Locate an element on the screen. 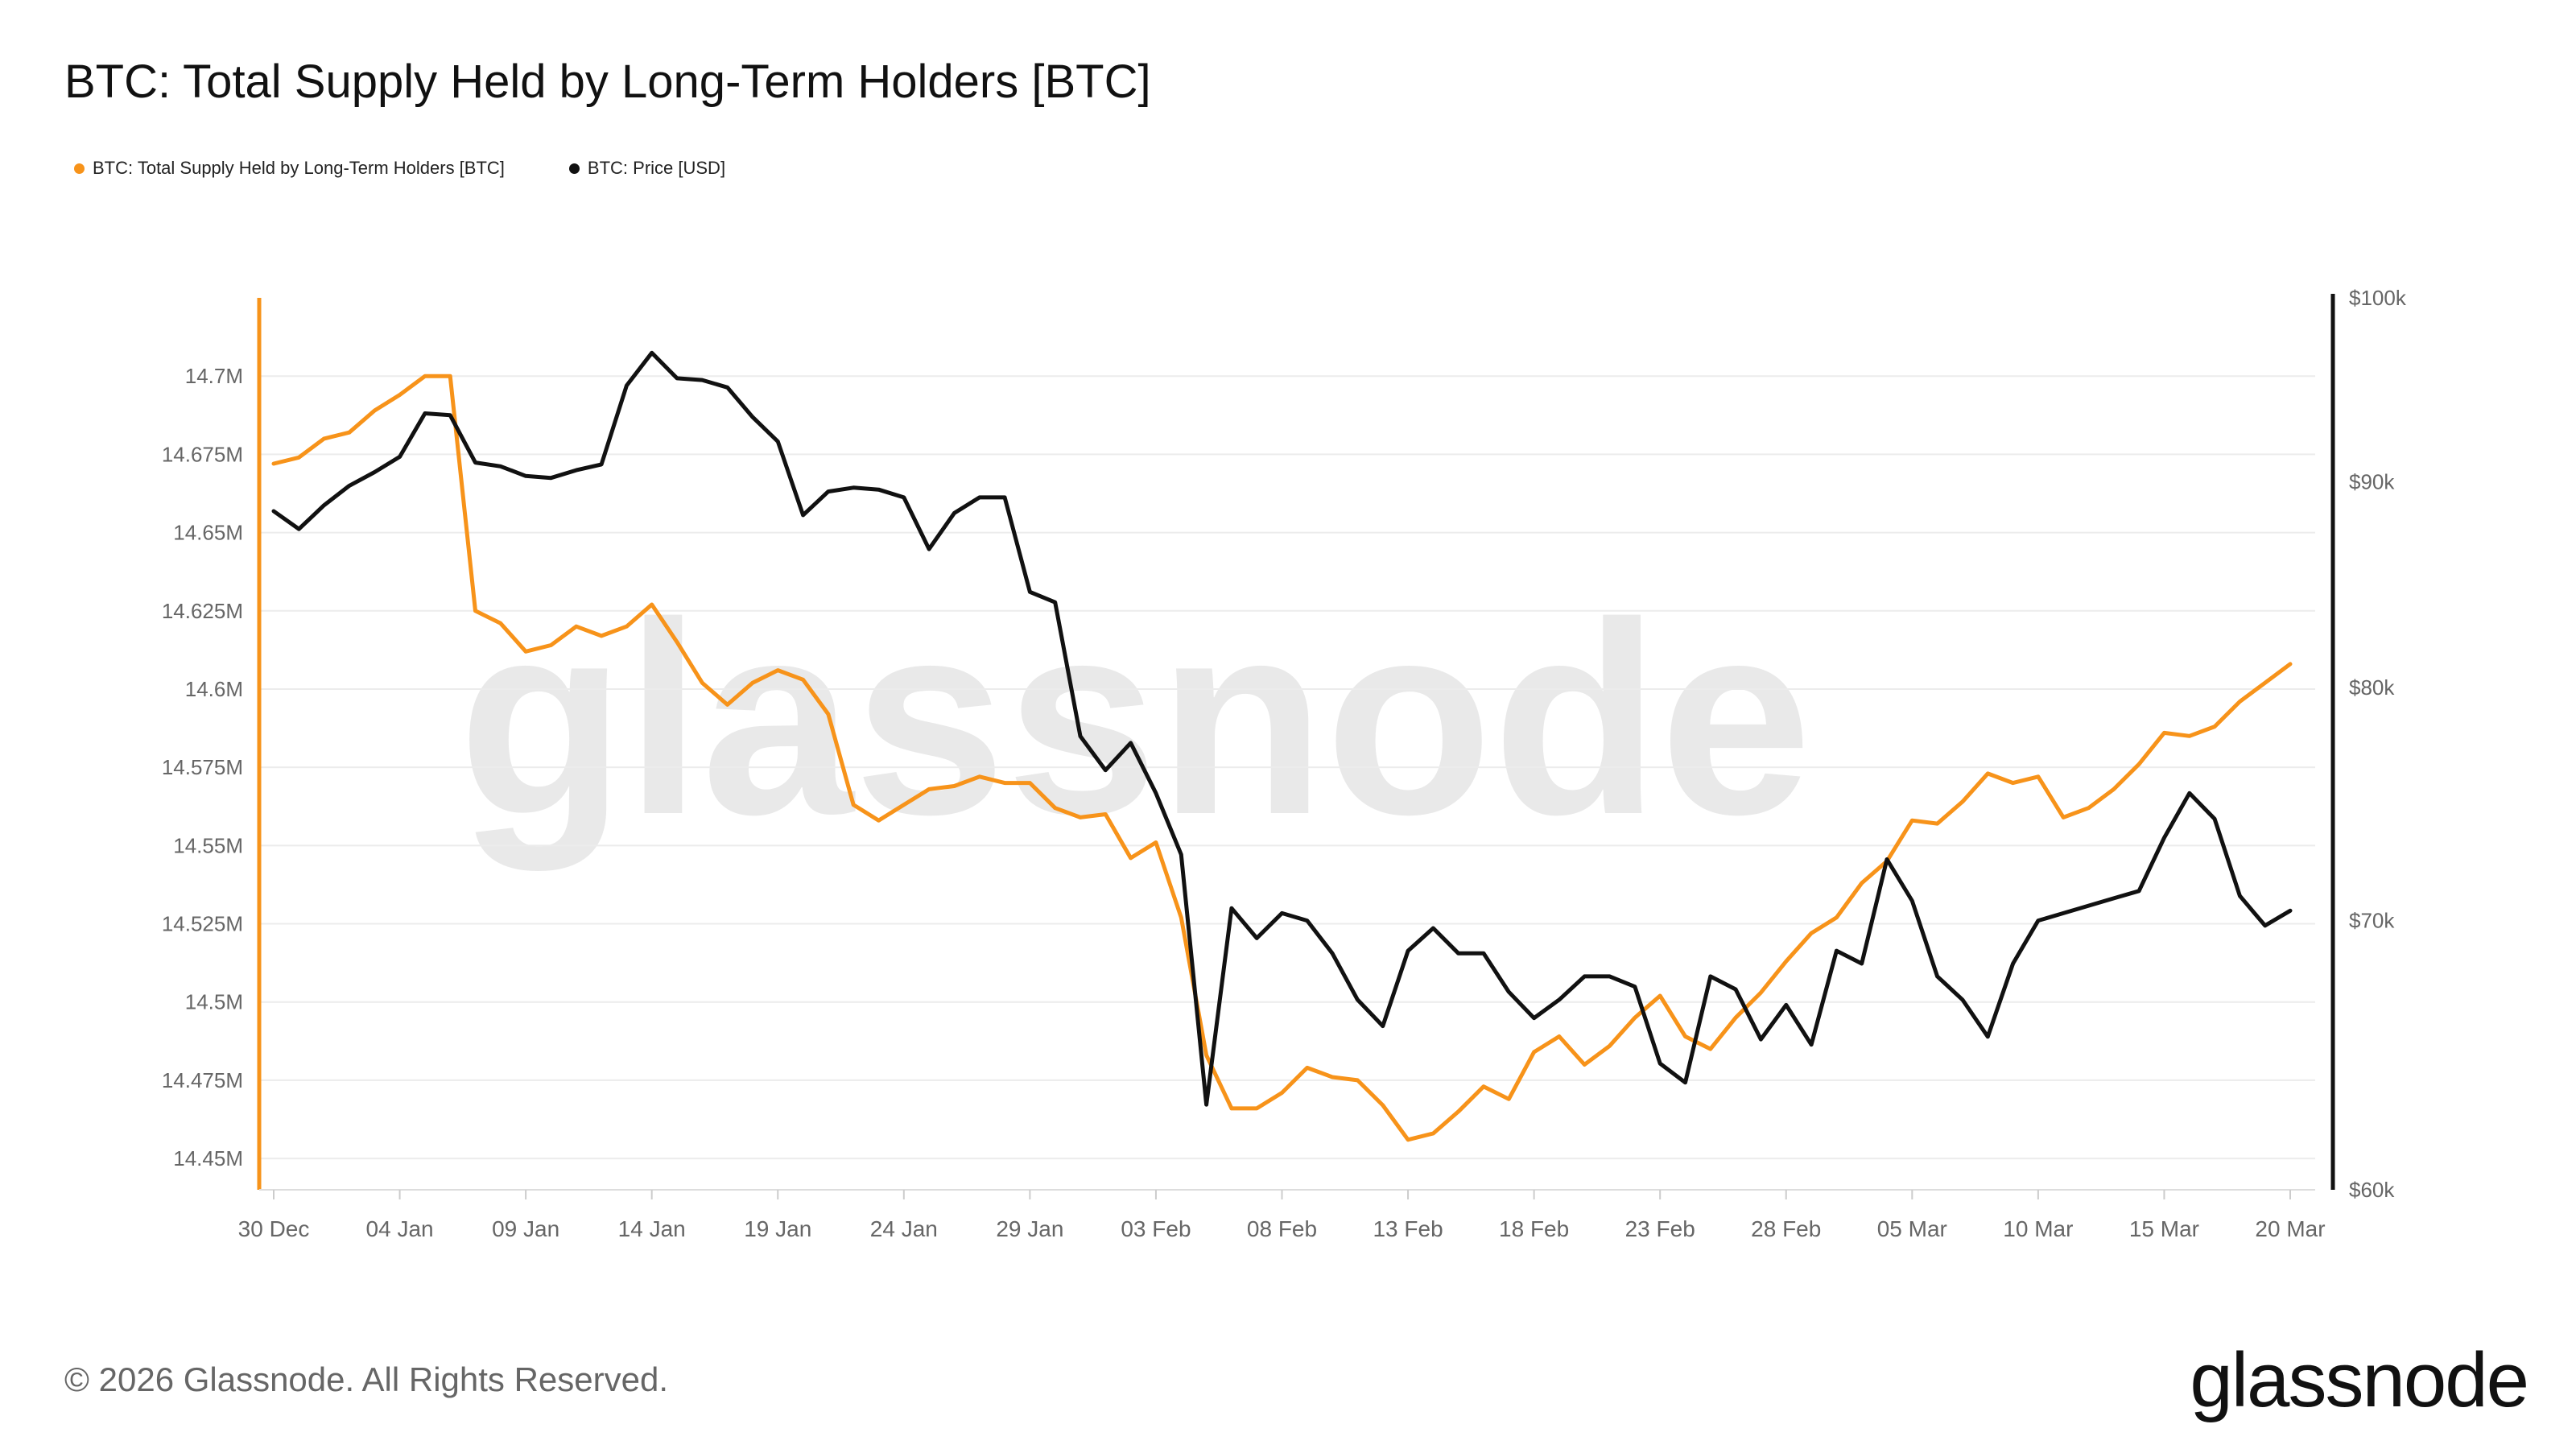  x-tick-label: 15 Mar is located at coordinates (2164, 1228).